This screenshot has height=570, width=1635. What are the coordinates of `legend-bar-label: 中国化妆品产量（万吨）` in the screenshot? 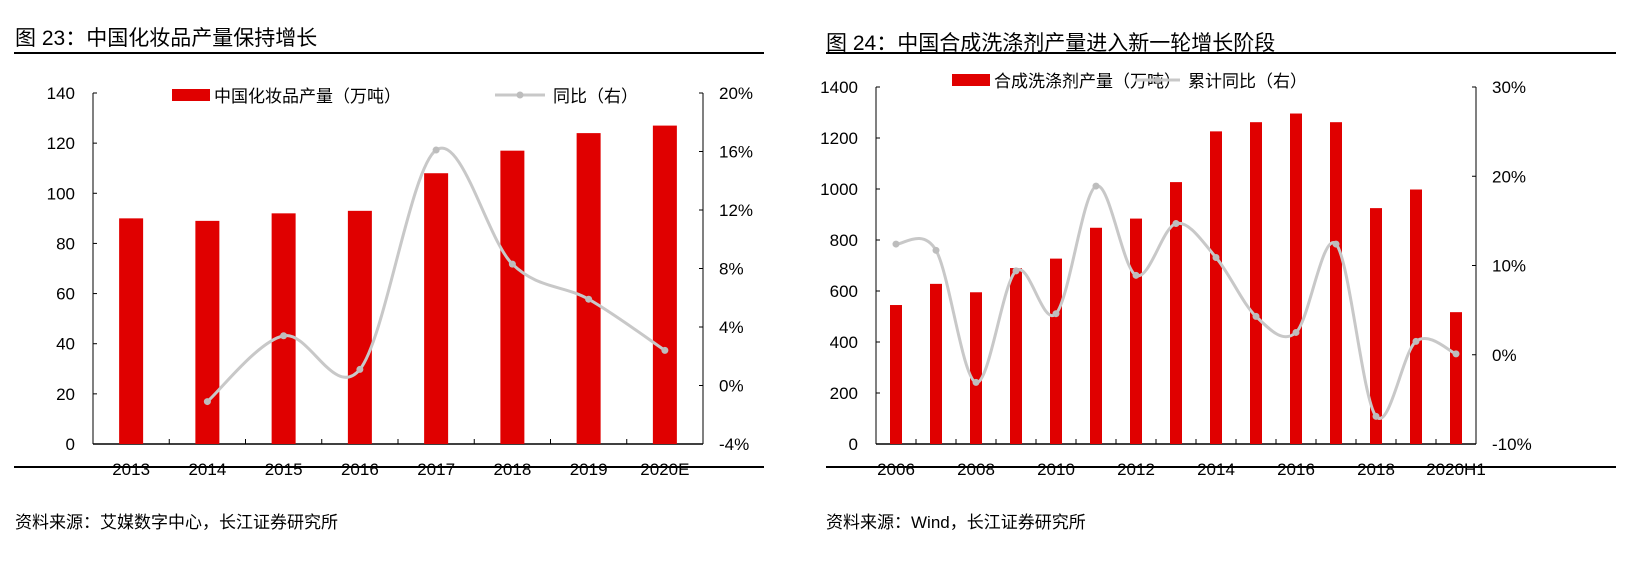 It's located at (307, 96).